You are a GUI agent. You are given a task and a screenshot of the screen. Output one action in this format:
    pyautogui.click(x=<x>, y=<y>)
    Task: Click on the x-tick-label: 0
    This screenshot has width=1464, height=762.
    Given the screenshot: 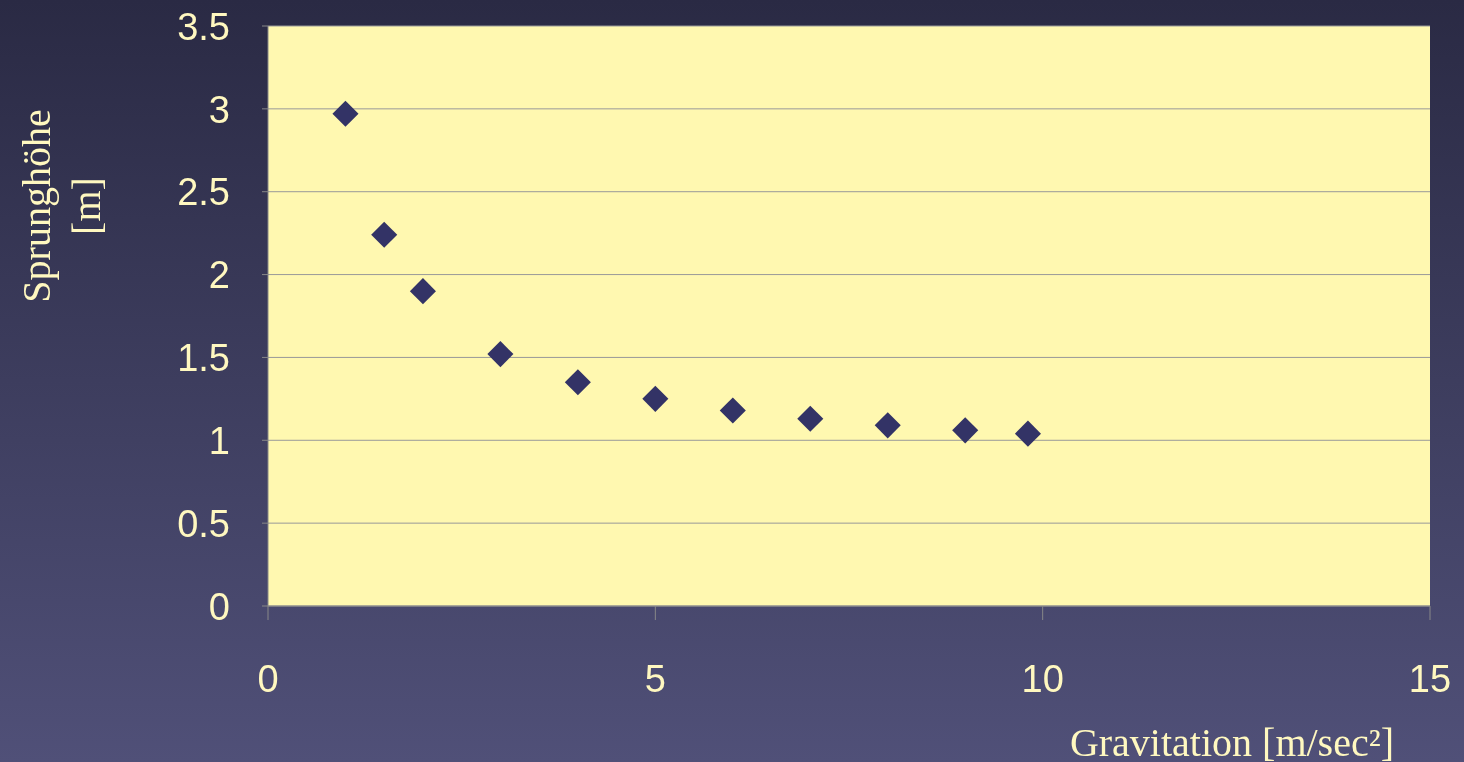 What is the action you would take?
    pyautogui.click(x=268, y=679)
    